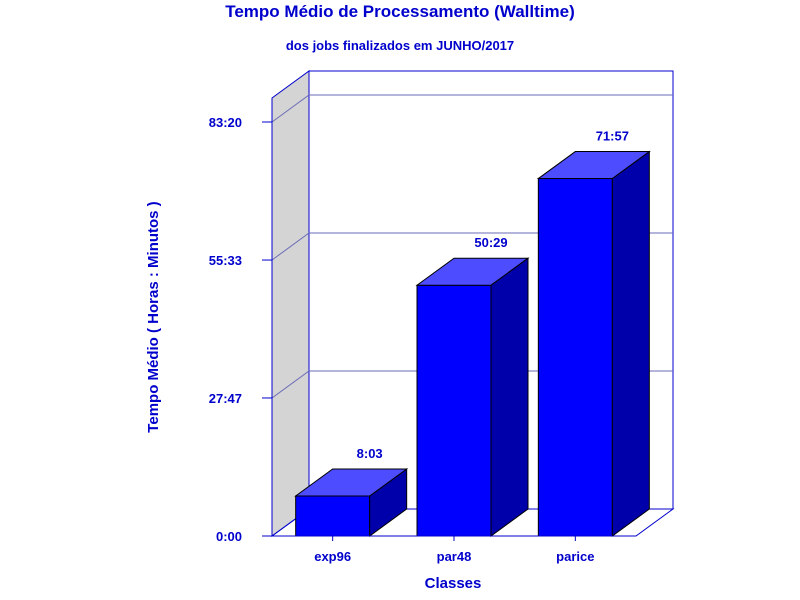 This screenshot has width=800, height=600. I want to click on bar-exp96: 8:03, so click(351, 491).